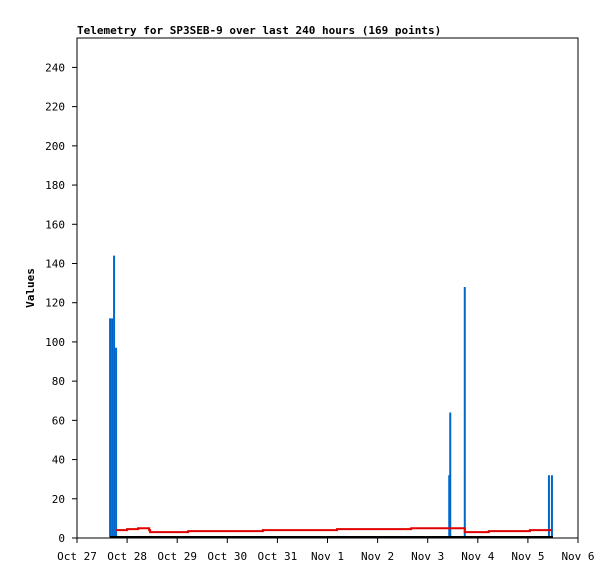 Image resolution: width=615 pixels, height=579 pixels. What do you see at coordinates (55, 185) in the screenshot?
I see `y-tick-label: 180` at bounding box center [55, 185].